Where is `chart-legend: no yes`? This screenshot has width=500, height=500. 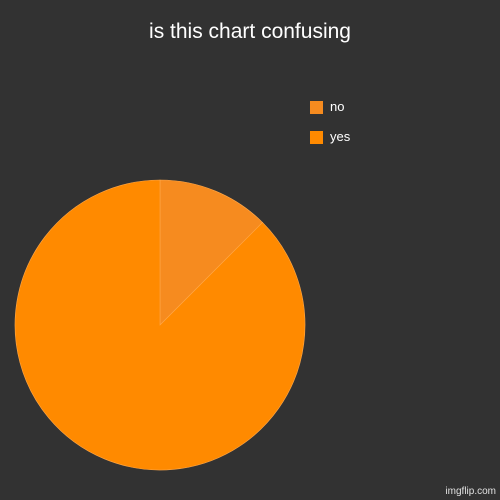
chart-legend: no yes is located at coordinates (330, 129).